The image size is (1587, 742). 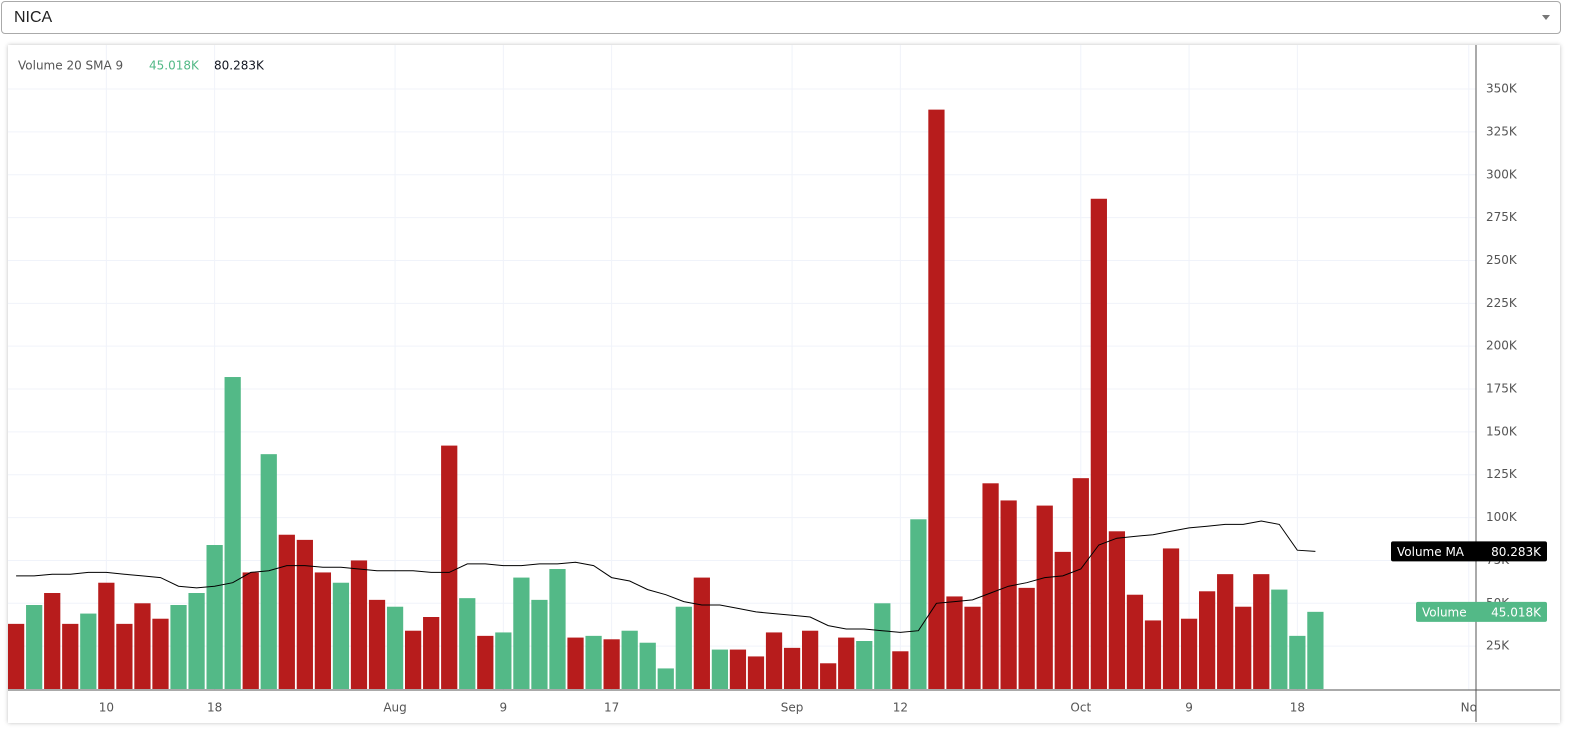 What do you see at coordinates (1502, 346) in the screenshot?
I see `y-tick-label: 200K` at bounding box center [1502, 346].